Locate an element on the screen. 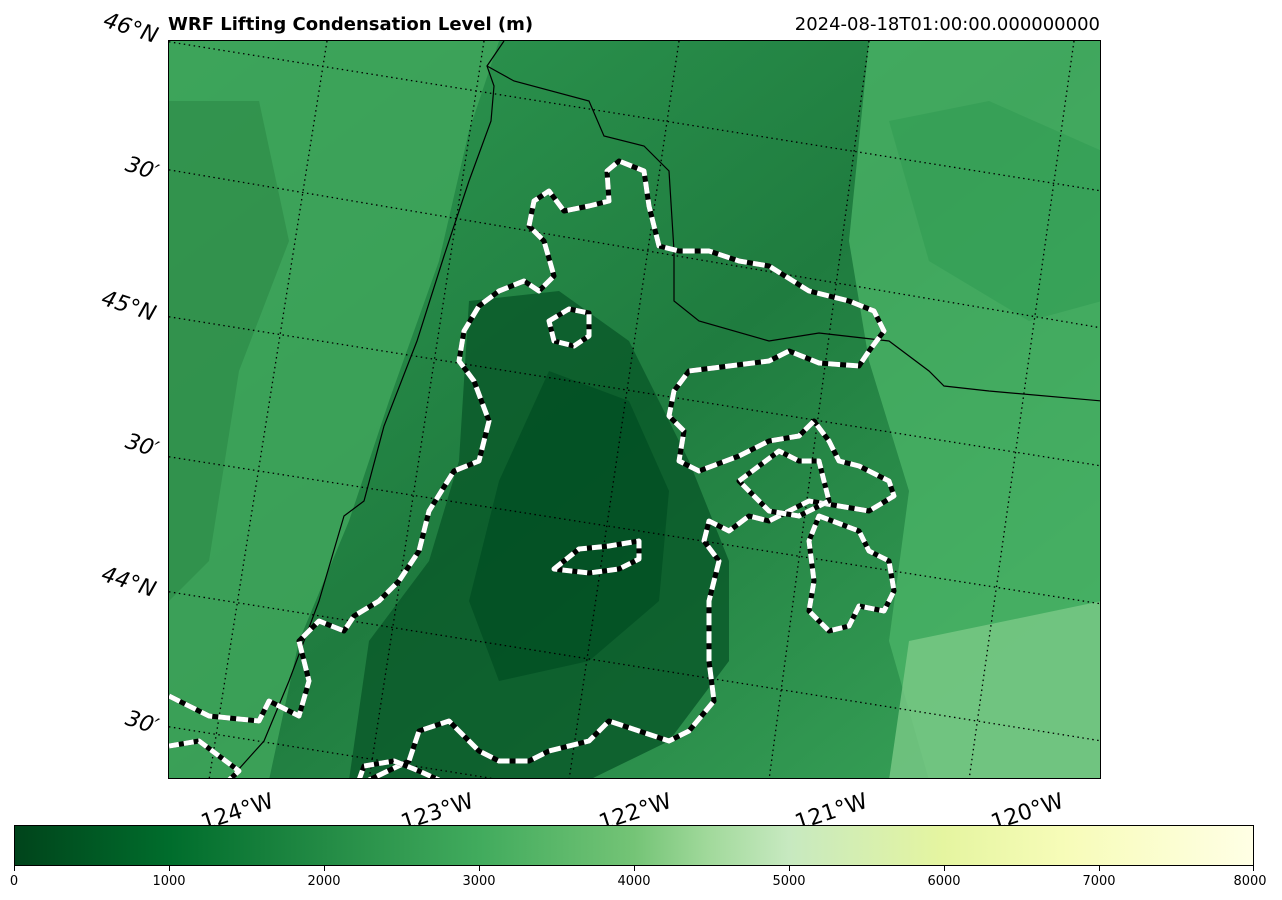 The height and width of the screenshot is (900, 1282). colorbar-label-2000: 2000 is located at coordinates (324, 881).